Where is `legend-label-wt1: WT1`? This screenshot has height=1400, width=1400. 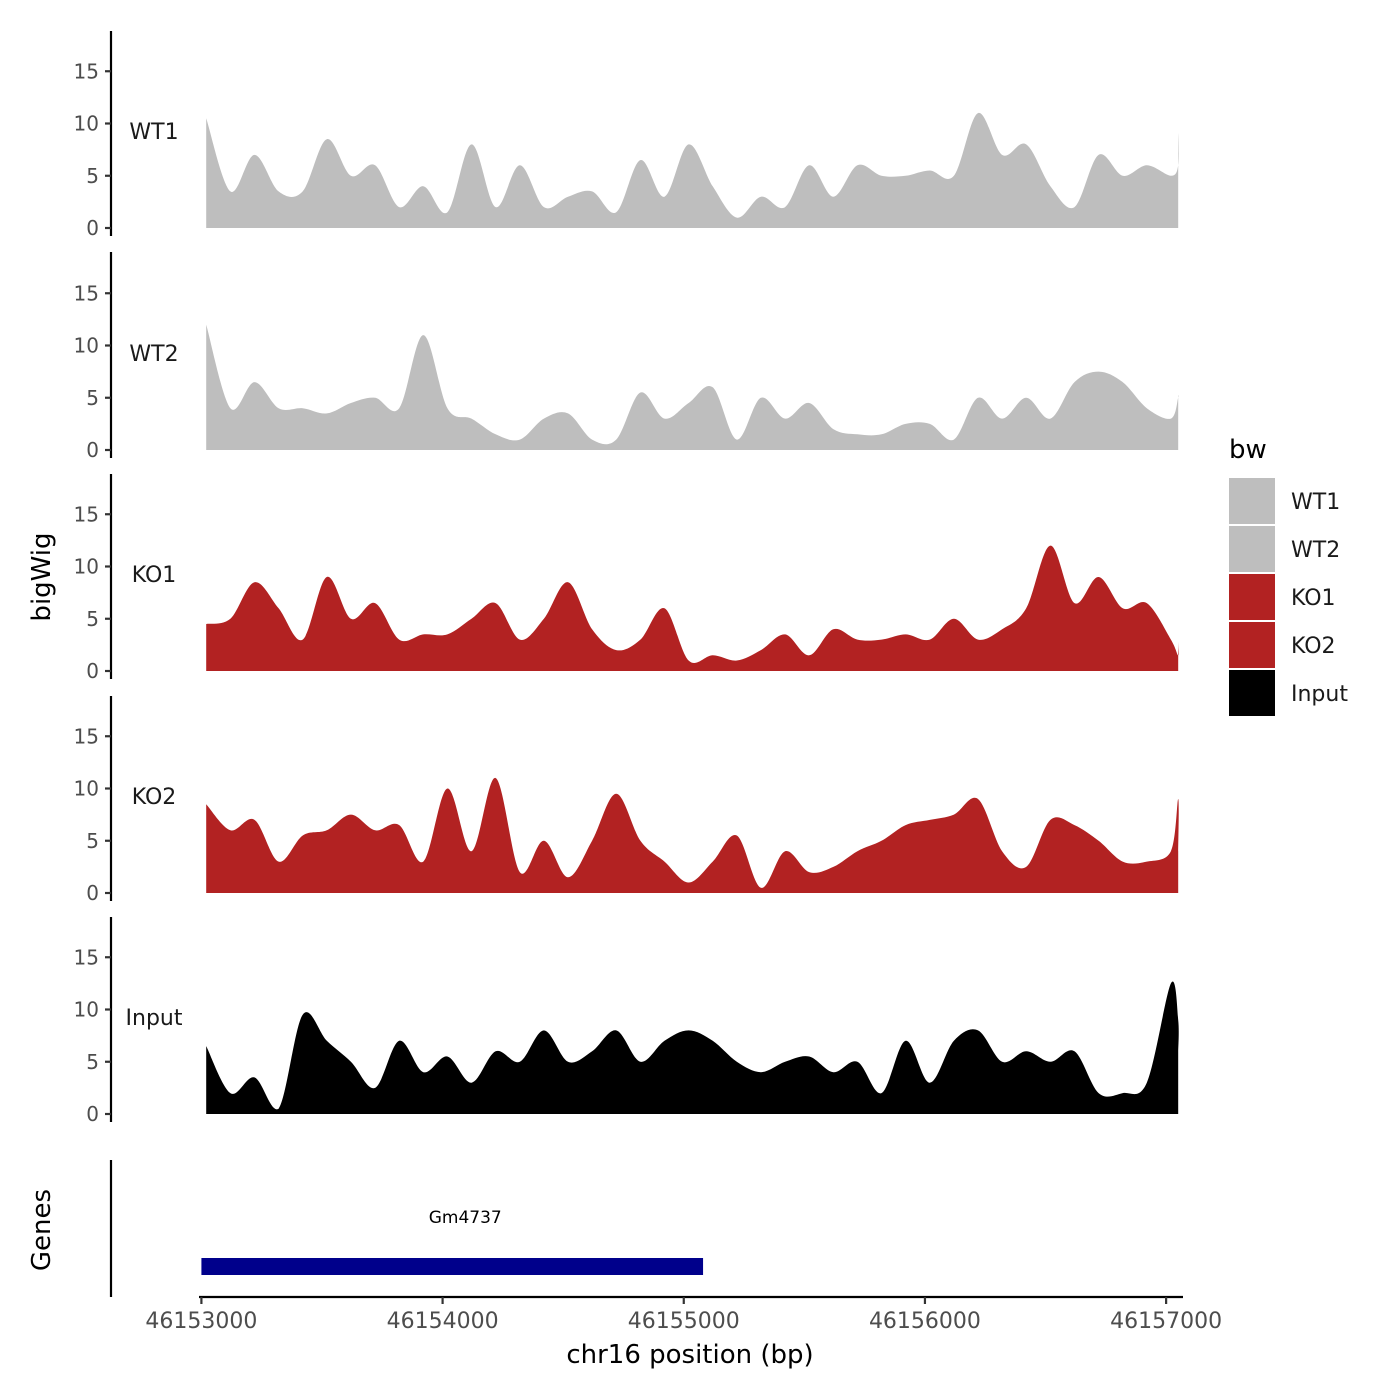 legend-label-wt1: WT1 is located at coordinates (1315, 502).